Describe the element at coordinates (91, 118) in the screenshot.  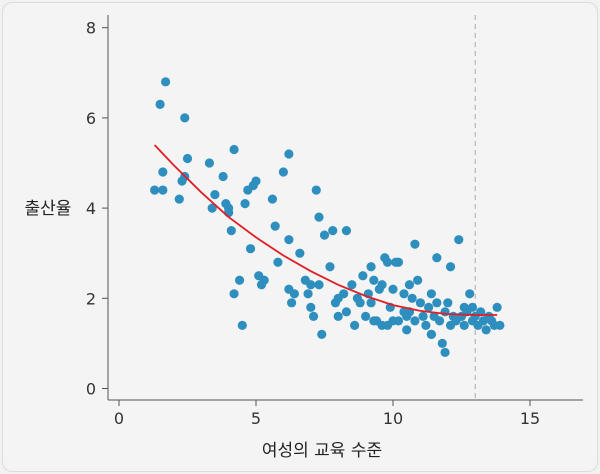
I see `y-tick-label: 6` at that location.